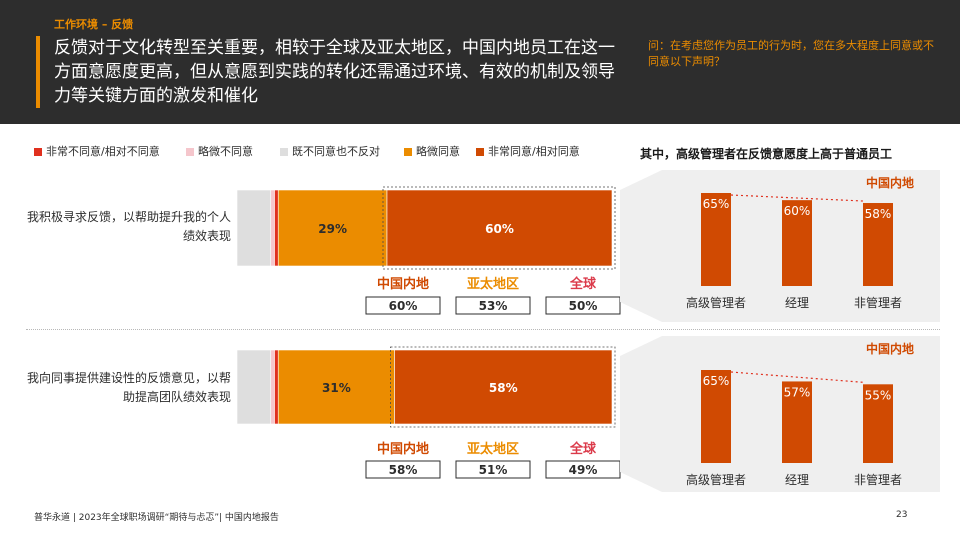 This screenshot has width=960, height=540. I want to click on legend-label: 非常同意/相对同意, so click(534, 151).